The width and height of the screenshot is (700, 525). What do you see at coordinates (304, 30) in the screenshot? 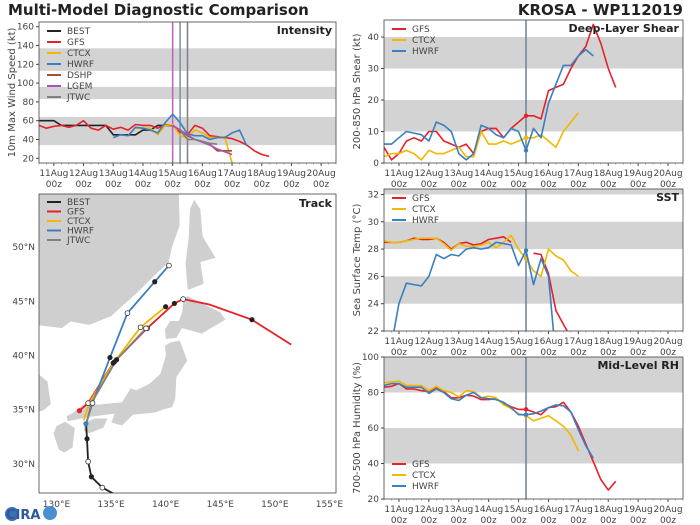
I see `panel-title: Intensity` at bounding box center [304, 30].